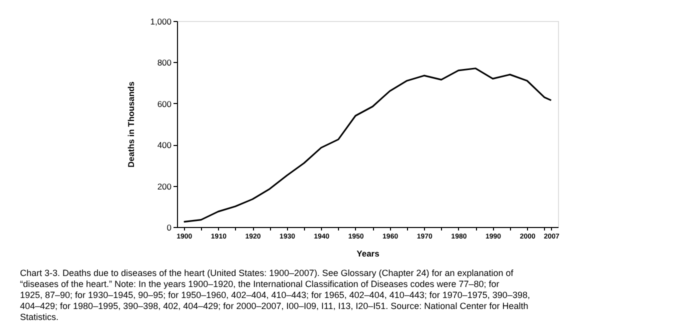 Image resolution: width=684 pixels, height=334 pixels. I want to click on y-tick-label: 400, so click(164, 145).